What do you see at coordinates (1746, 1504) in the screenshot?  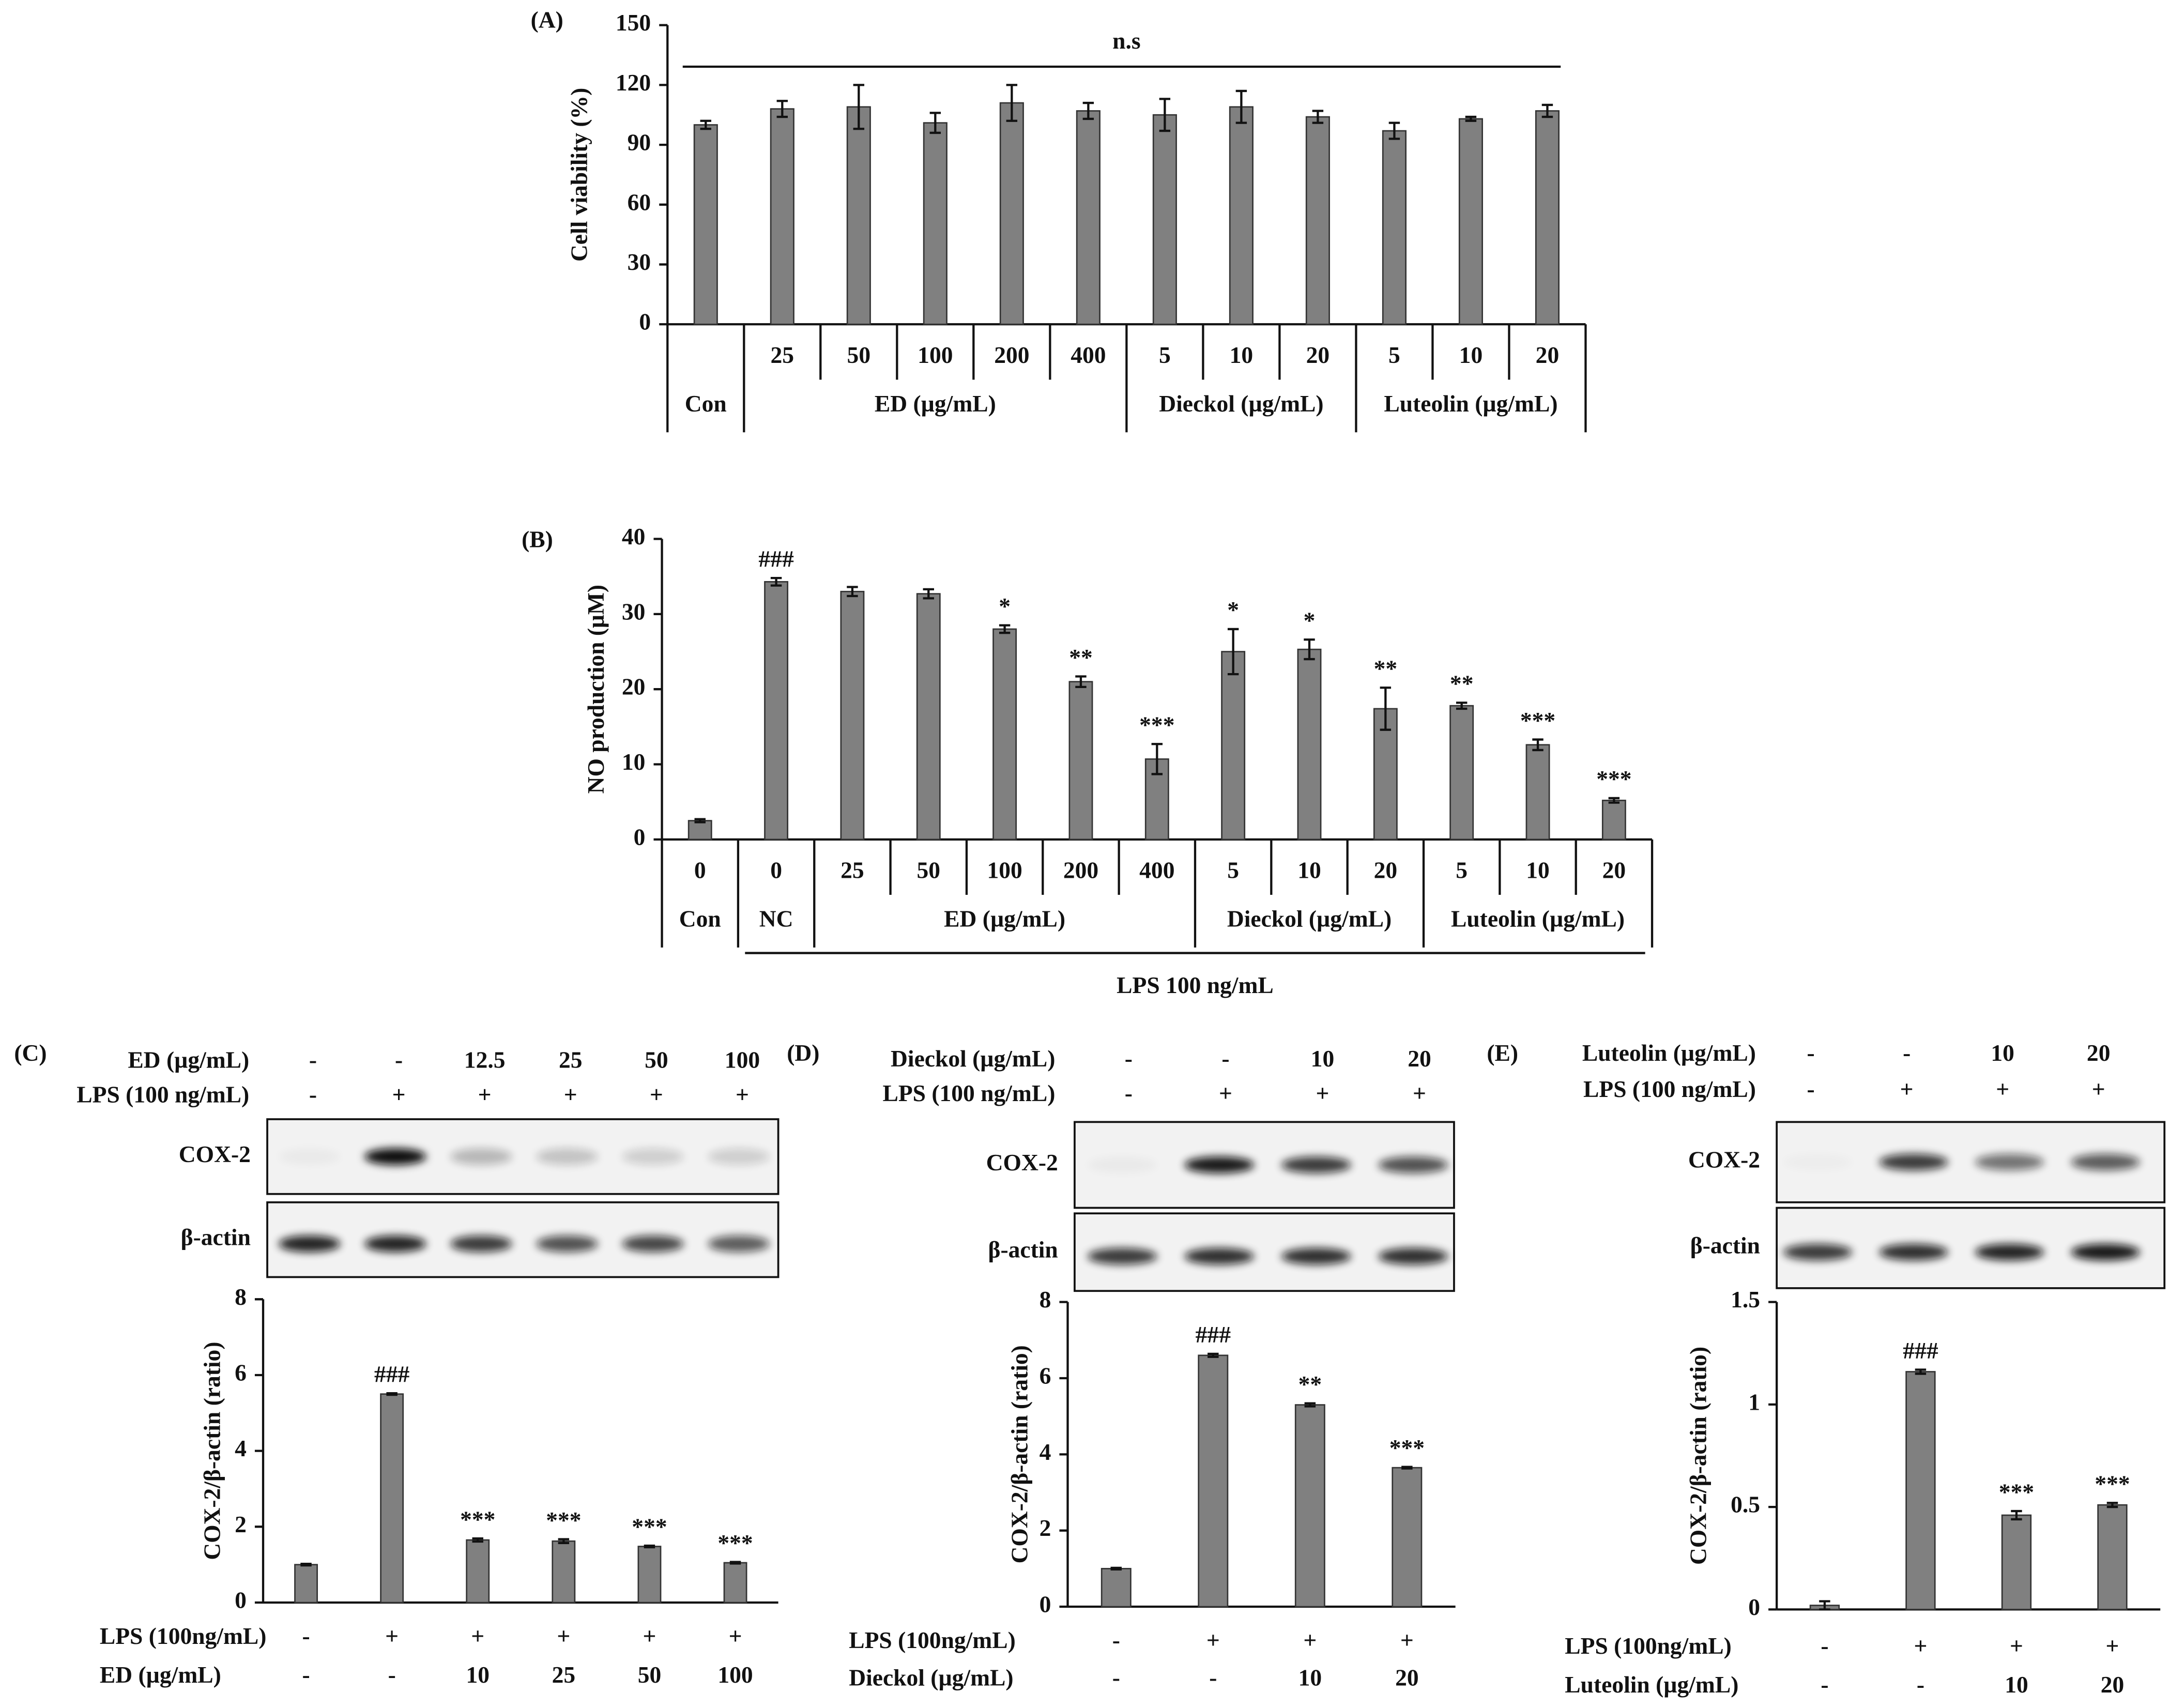 I see `y-tick-label: 0.5` at bounding box center [1746, 1504].